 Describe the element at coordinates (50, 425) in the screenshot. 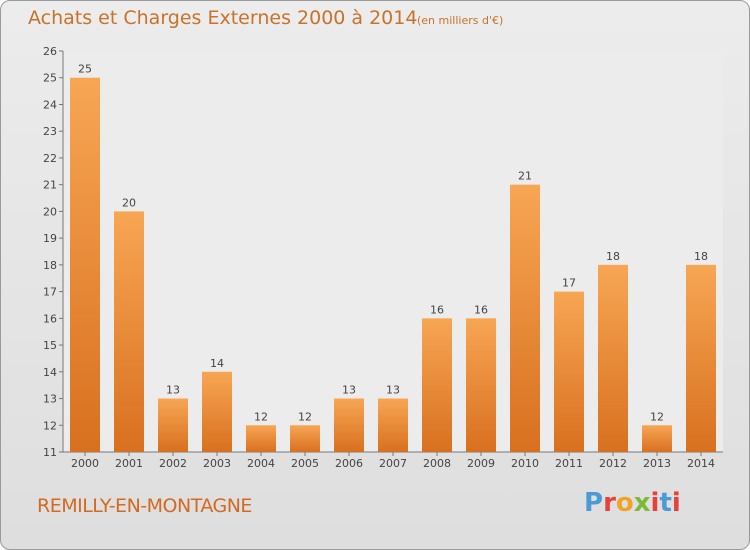

I see `y-tick-label: 12` at that location.